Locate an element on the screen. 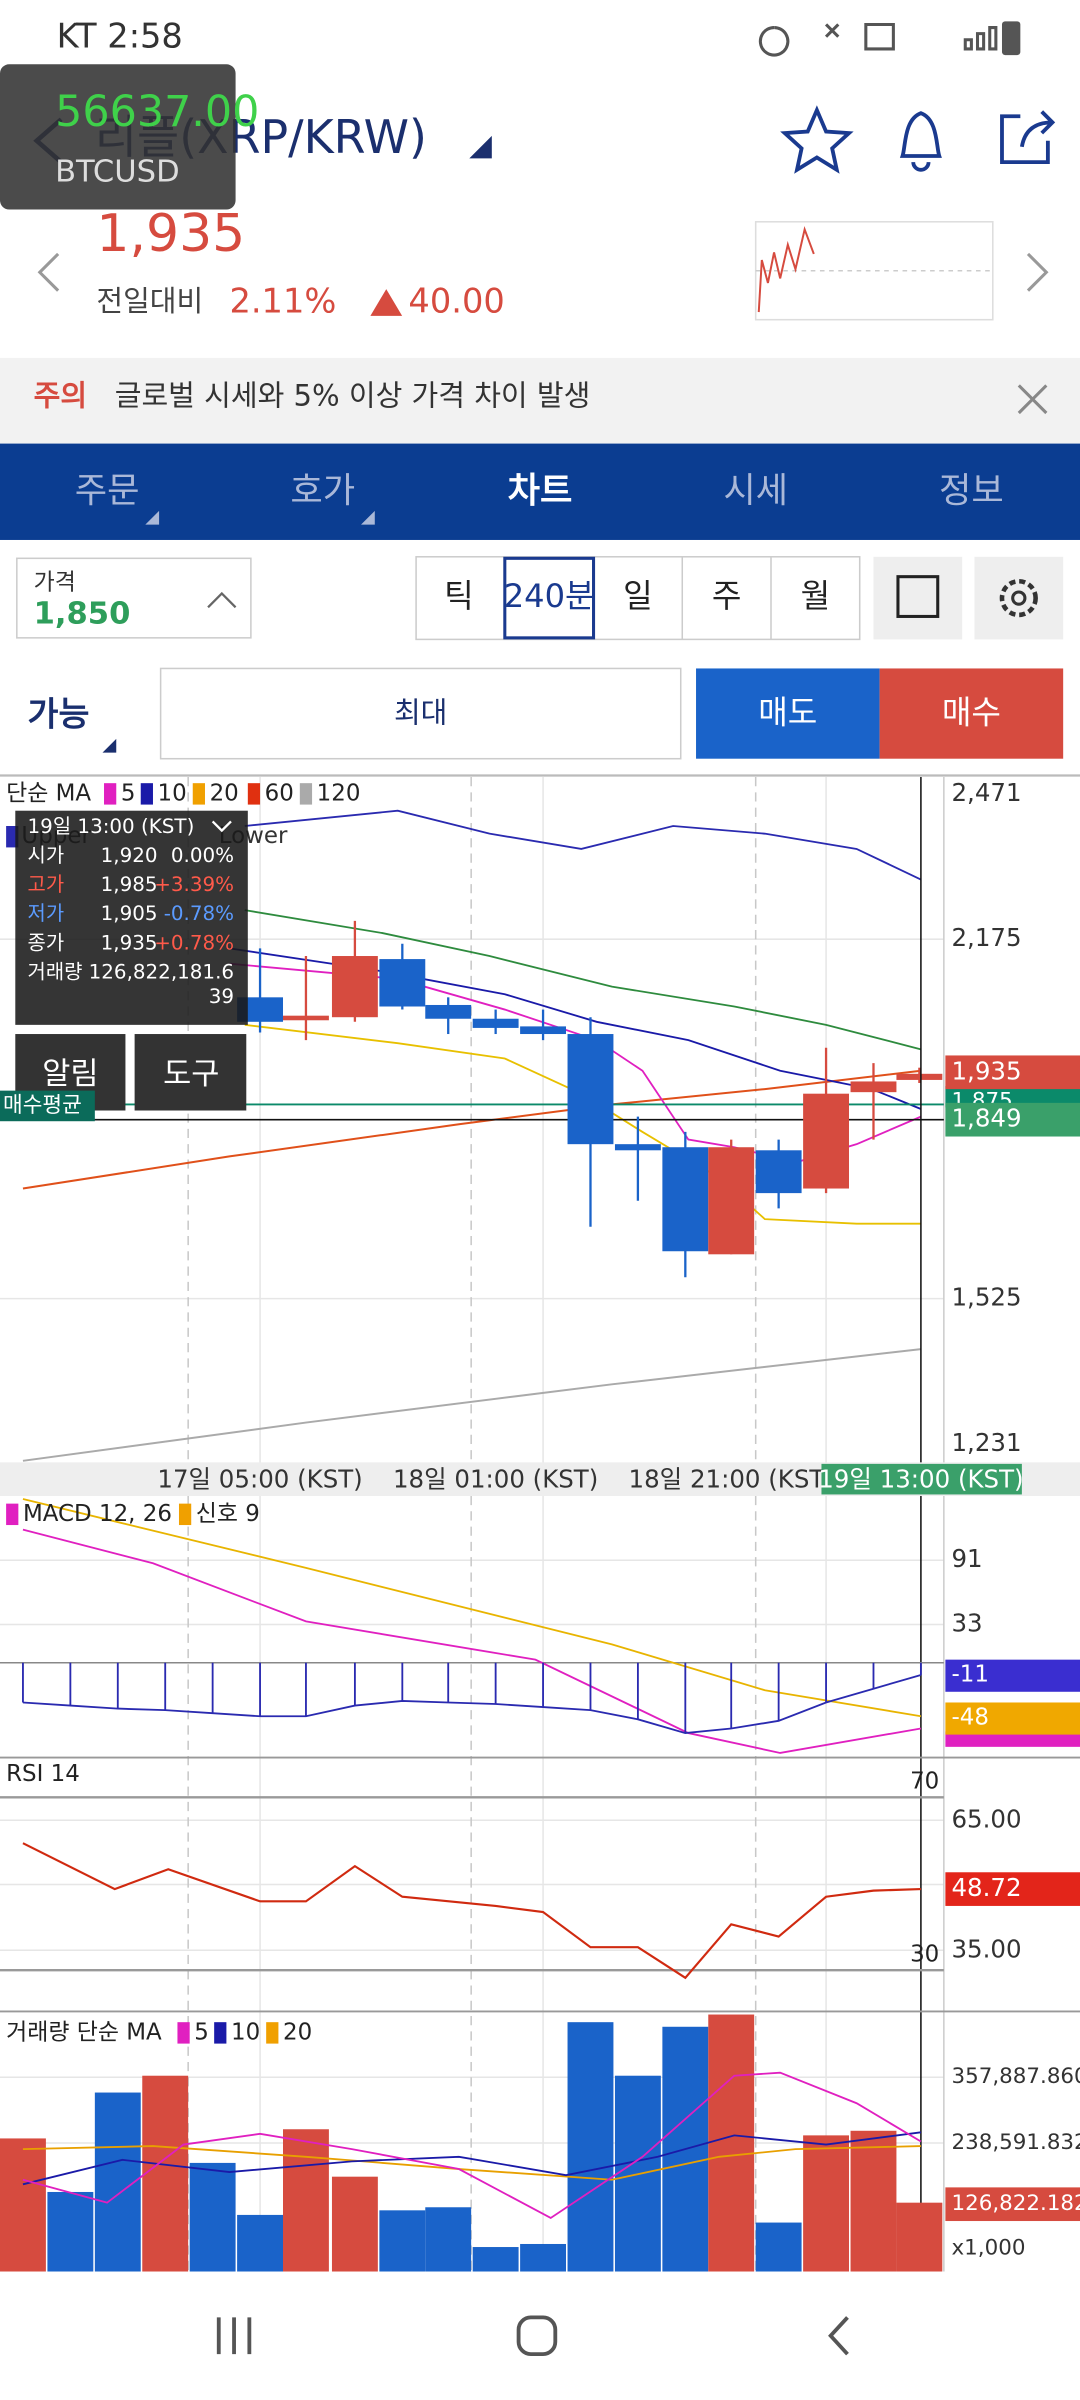 Image resolution: width=1080 pixels, height=2400 pixels. band-upper is located at coordinates (583, 845).